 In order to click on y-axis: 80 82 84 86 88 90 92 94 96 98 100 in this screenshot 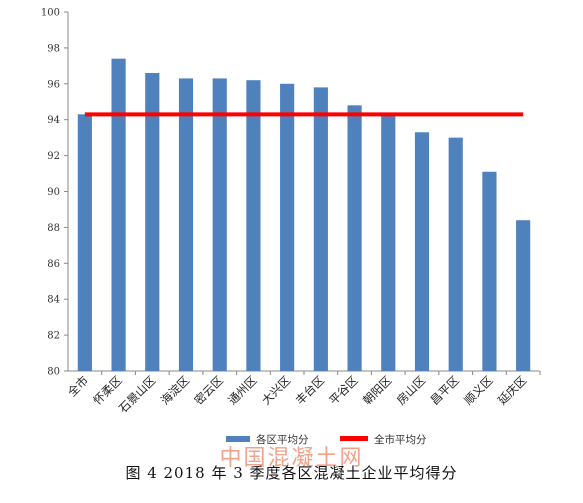, I will do `click(55, 193)`.